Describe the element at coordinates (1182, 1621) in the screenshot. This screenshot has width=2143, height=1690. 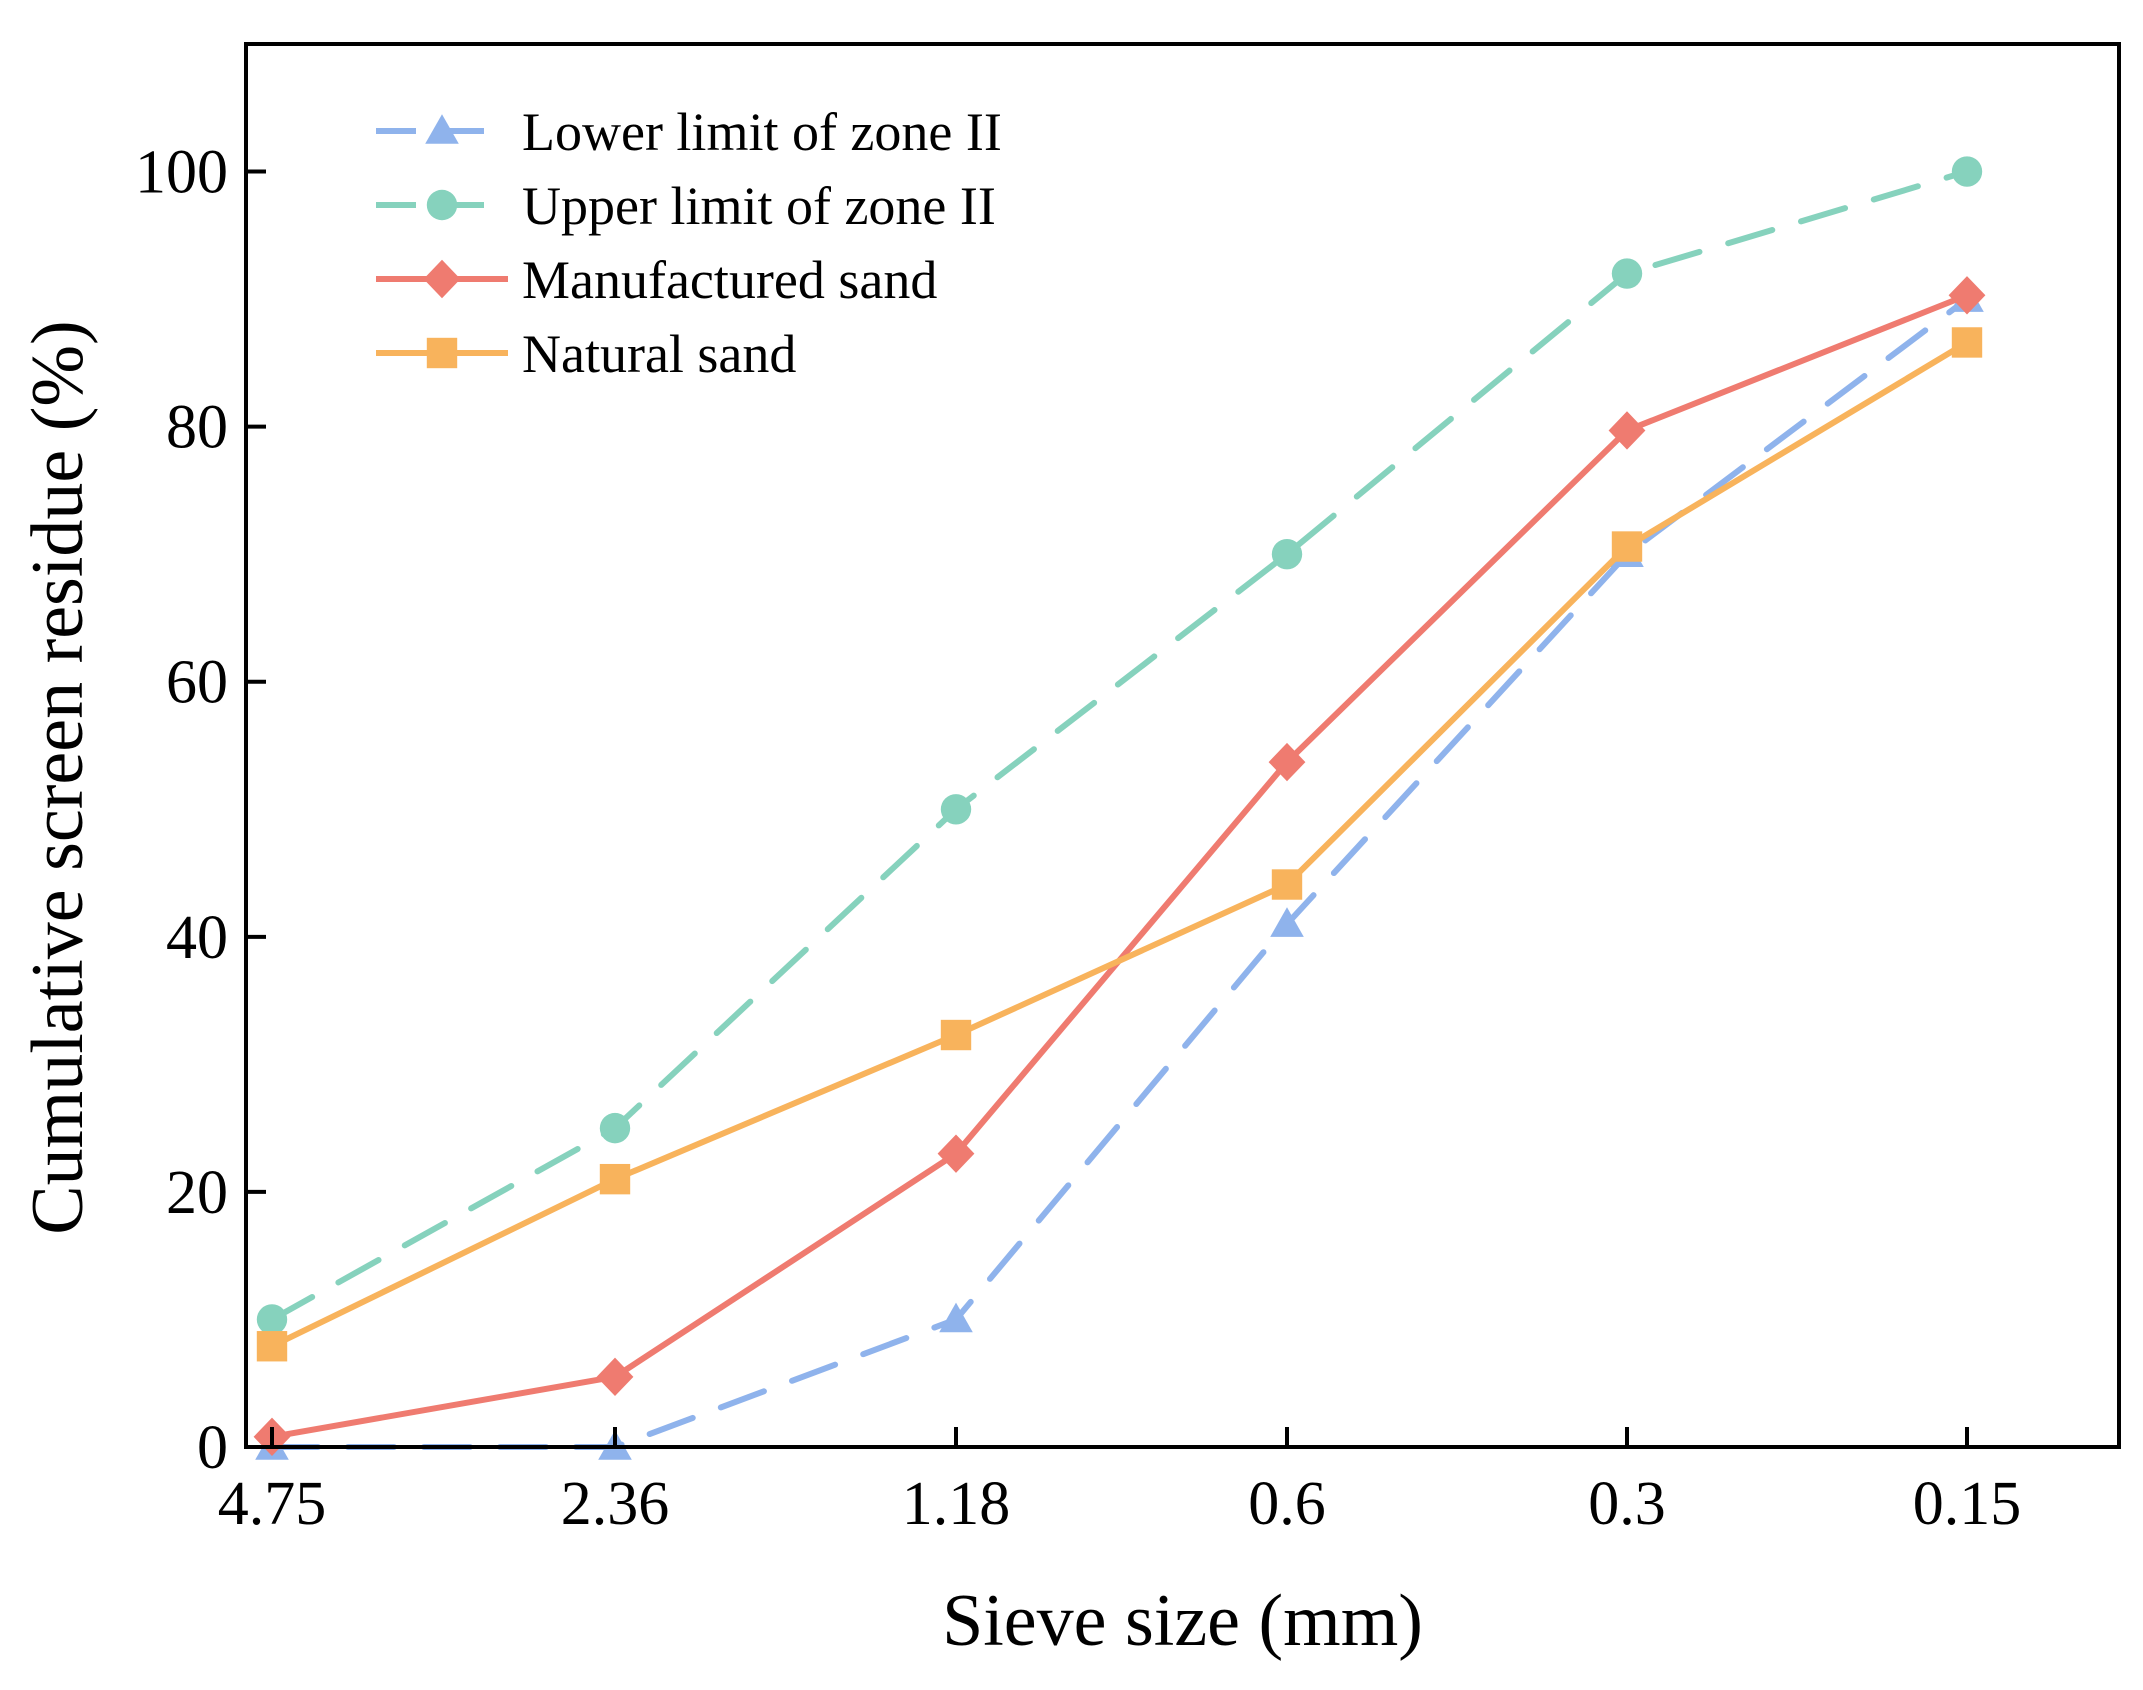
I see `x-axis-title: Sieve size (mm)` at that location.